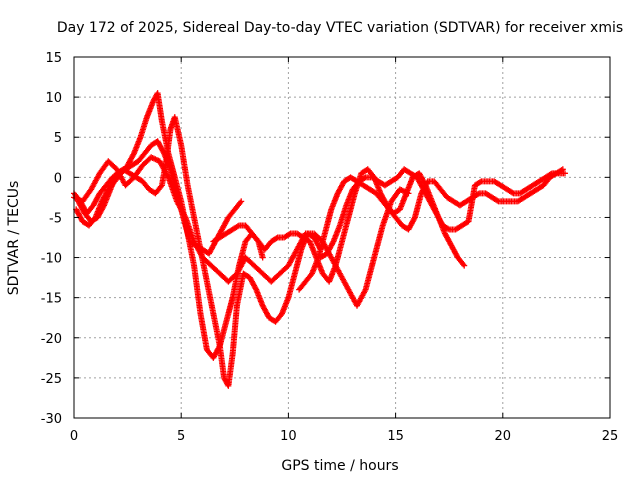 This screenshot has height=480, width=640. What do you see at coordinates (51, 419) in the screenshot?
I see `y-tick-label: -30` at bounding box center [51, 419].